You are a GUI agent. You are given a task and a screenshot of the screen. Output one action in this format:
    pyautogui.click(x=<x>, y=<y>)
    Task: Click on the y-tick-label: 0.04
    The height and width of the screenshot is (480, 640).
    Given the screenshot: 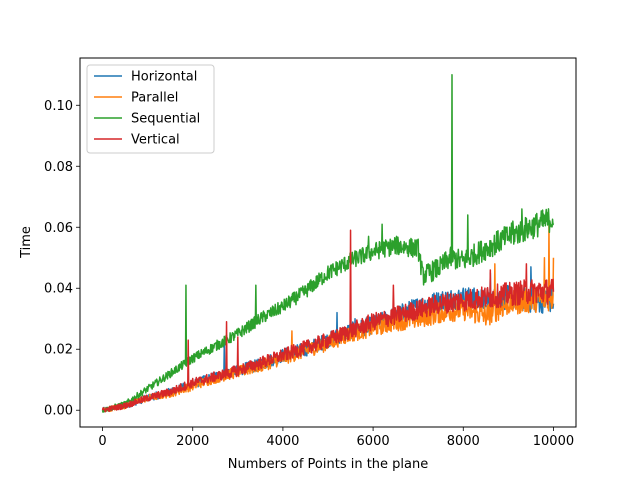 What is the action you would take?
    pyautogui.click(x=58, y=289)
    